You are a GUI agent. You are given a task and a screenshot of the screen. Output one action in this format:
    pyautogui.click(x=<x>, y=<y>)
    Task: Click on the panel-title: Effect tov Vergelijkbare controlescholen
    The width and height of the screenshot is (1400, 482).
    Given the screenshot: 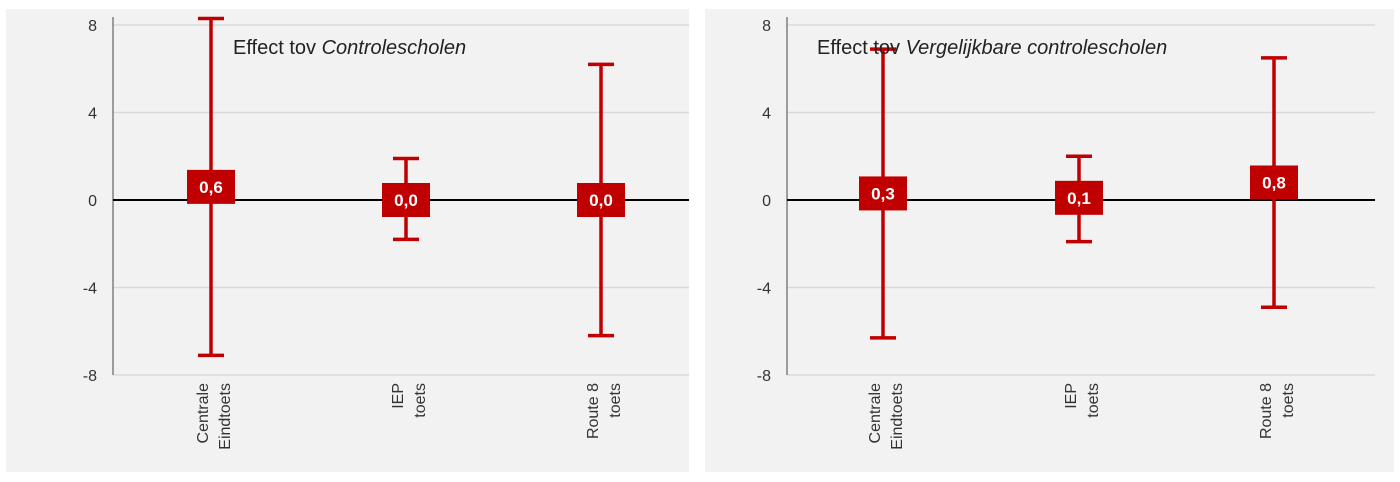 What is the action you would take?
    pyautogui.click(x=992, y=48)
    